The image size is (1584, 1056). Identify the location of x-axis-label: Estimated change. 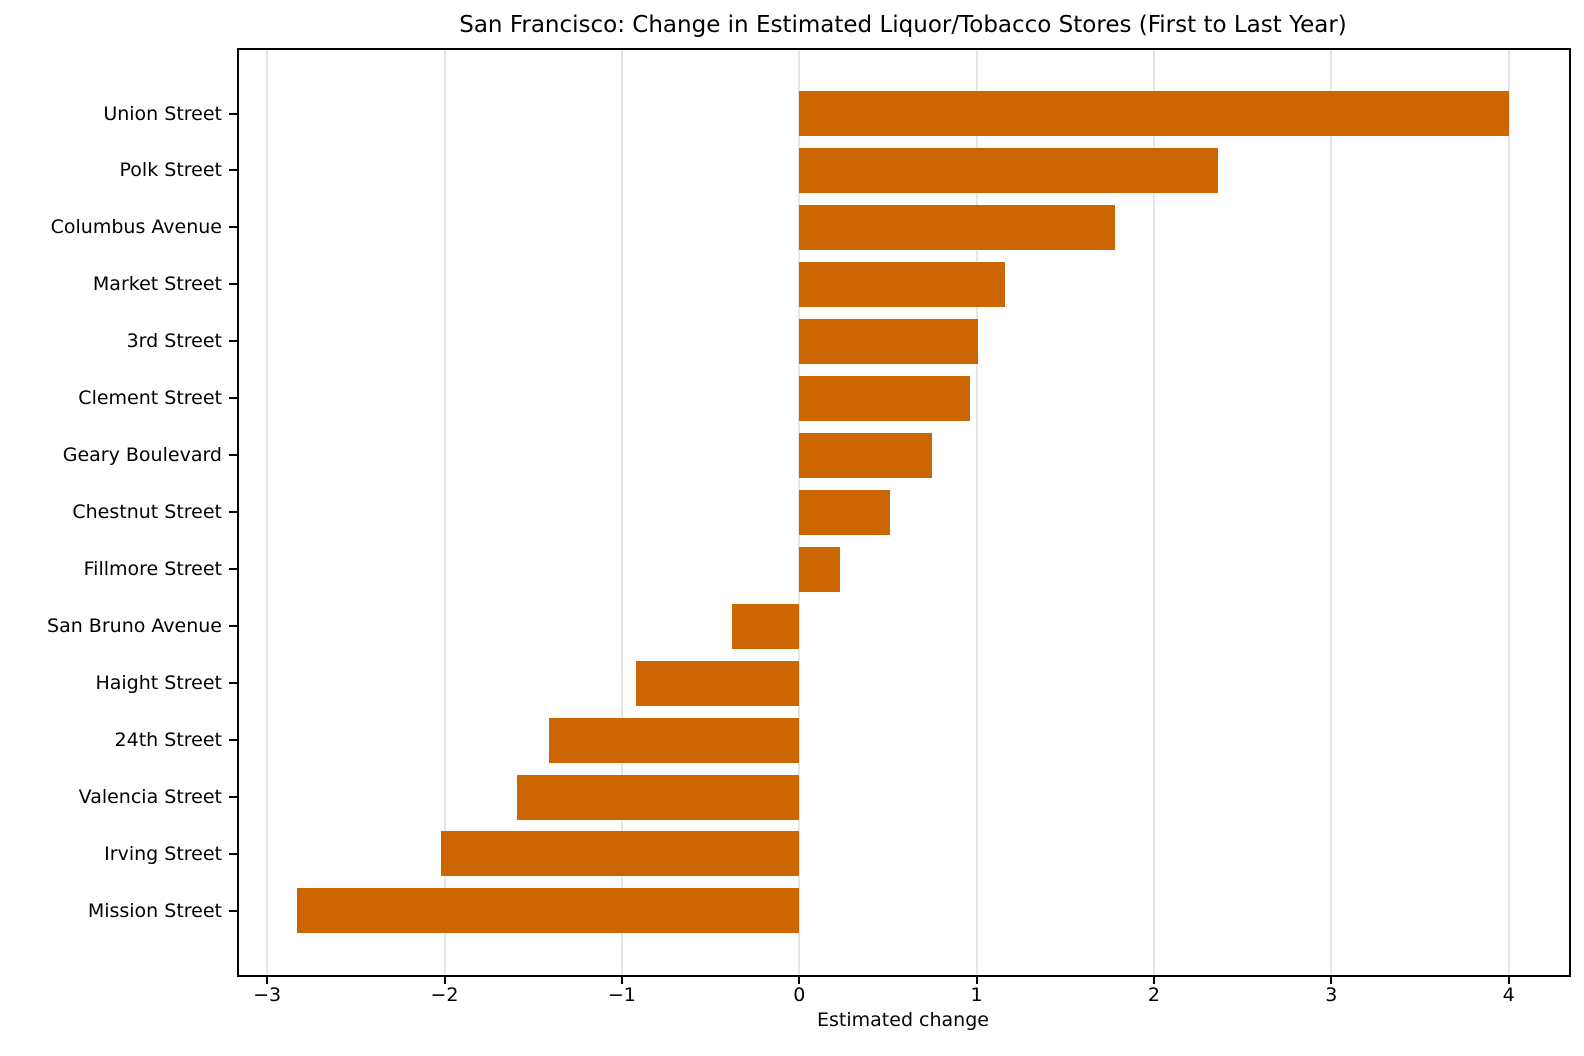
(903, 1020).